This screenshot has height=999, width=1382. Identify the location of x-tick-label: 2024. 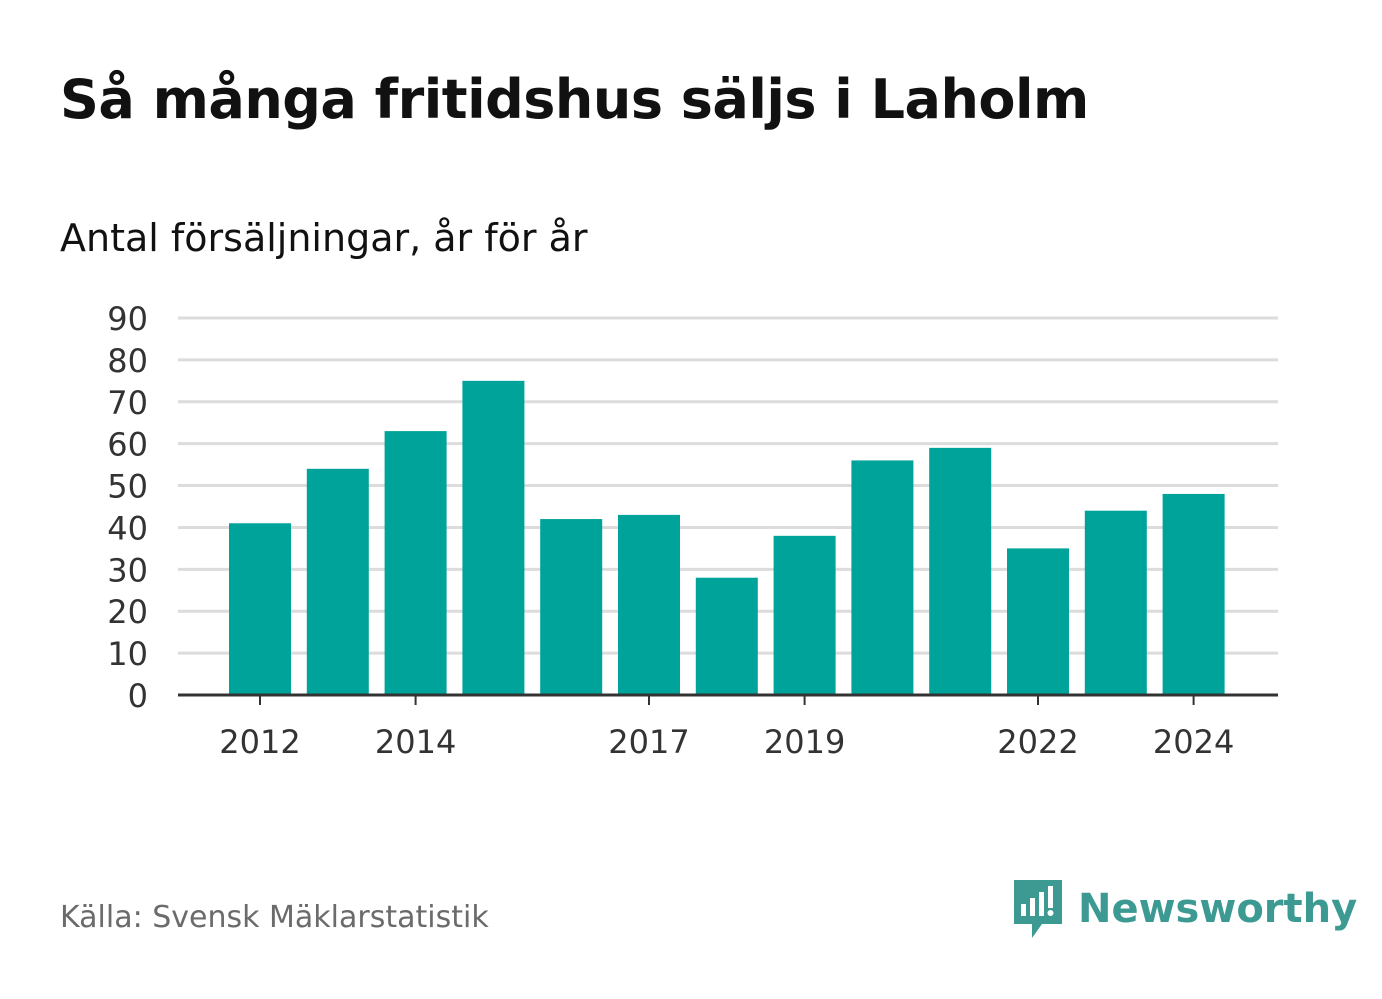
(1193, 742).